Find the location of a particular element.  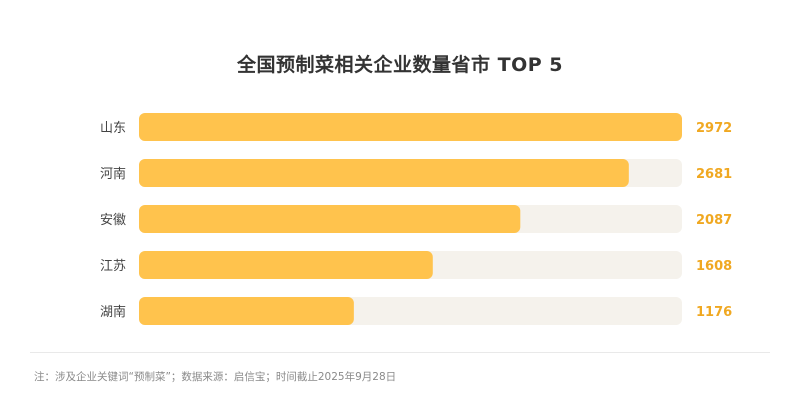

value-label: 1608 is located at coordinates (714, 266).